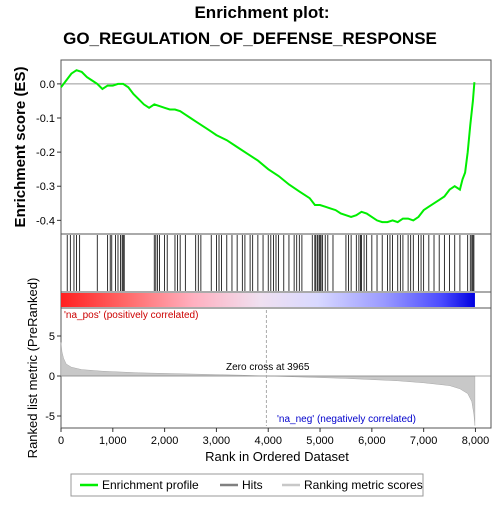  I want to click on legend-label-profile: Enrichment profile, so click(150, 485).